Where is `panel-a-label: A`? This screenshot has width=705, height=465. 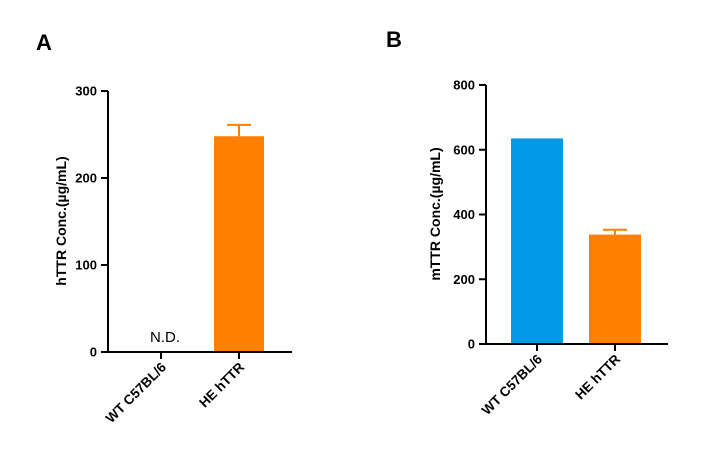
panel-a-label: A is located at coordinates (44, 42).